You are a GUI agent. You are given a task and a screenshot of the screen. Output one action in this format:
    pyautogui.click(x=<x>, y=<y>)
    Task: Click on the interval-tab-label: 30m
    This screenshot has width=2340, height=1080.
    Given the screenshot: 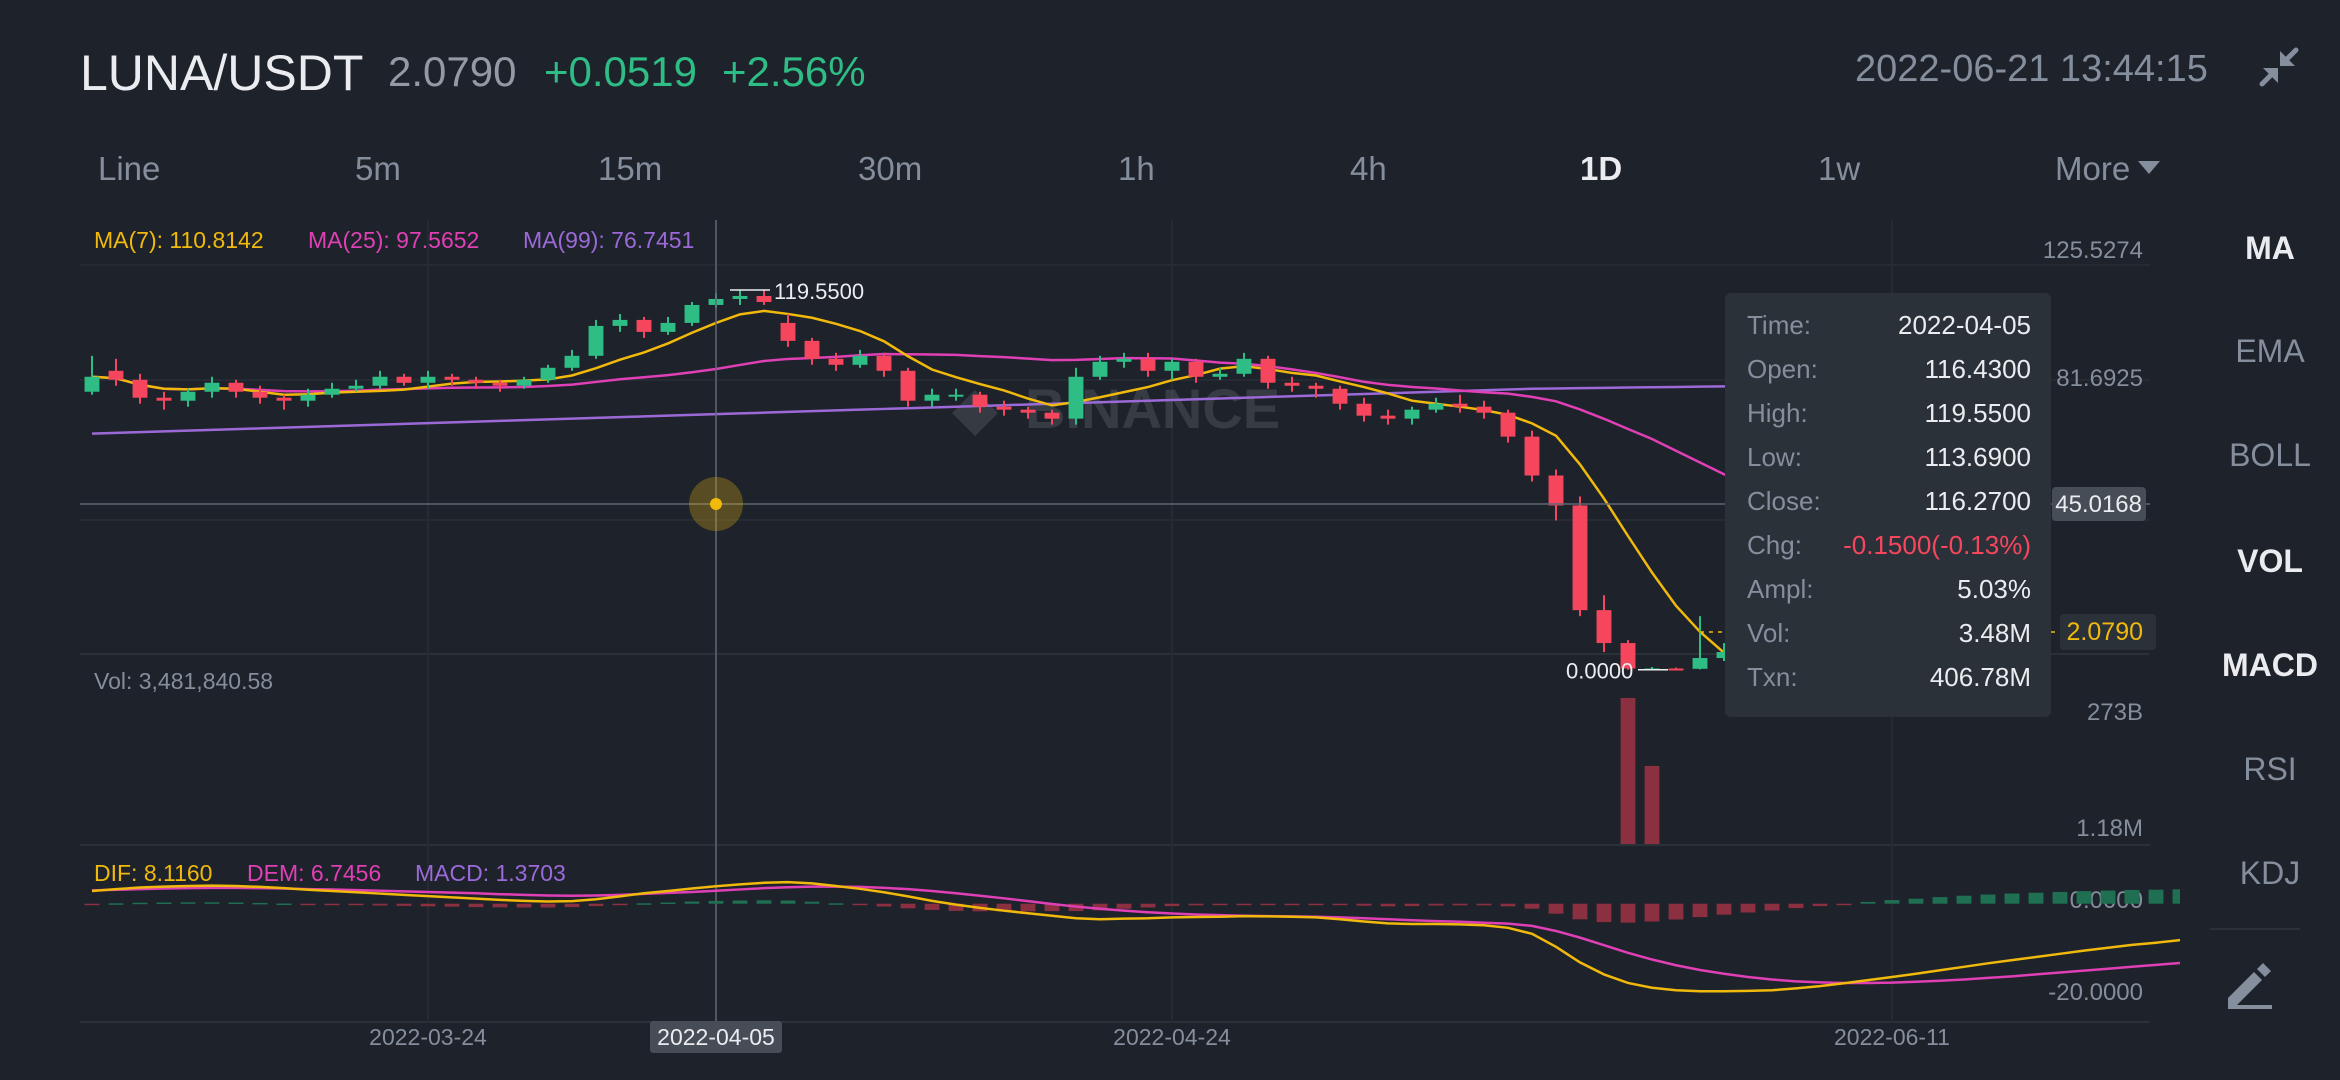 What is the action you would take?
    pyautogui.click(x=890, y=168)
    